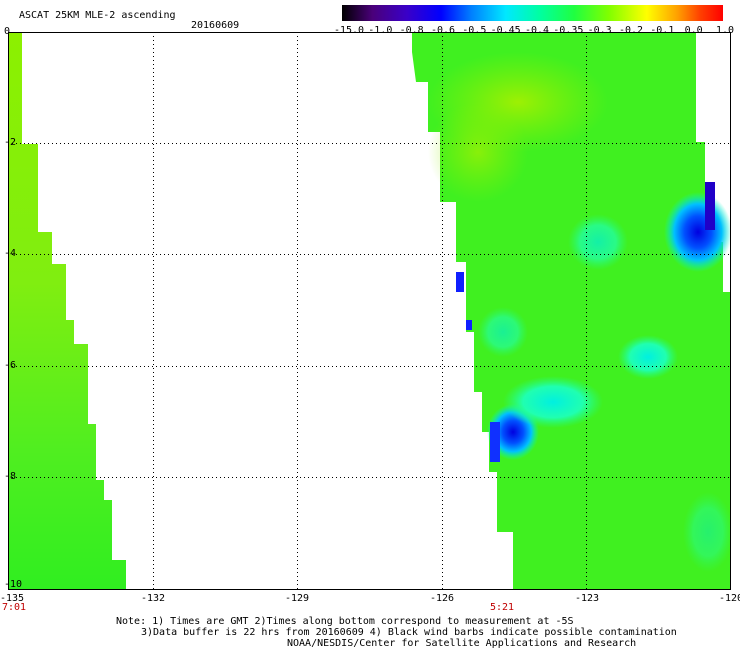 The height and width of the screenshot is (650, 740). I want to click on colorbar-tick-label: -0.6, so click(443, 30).